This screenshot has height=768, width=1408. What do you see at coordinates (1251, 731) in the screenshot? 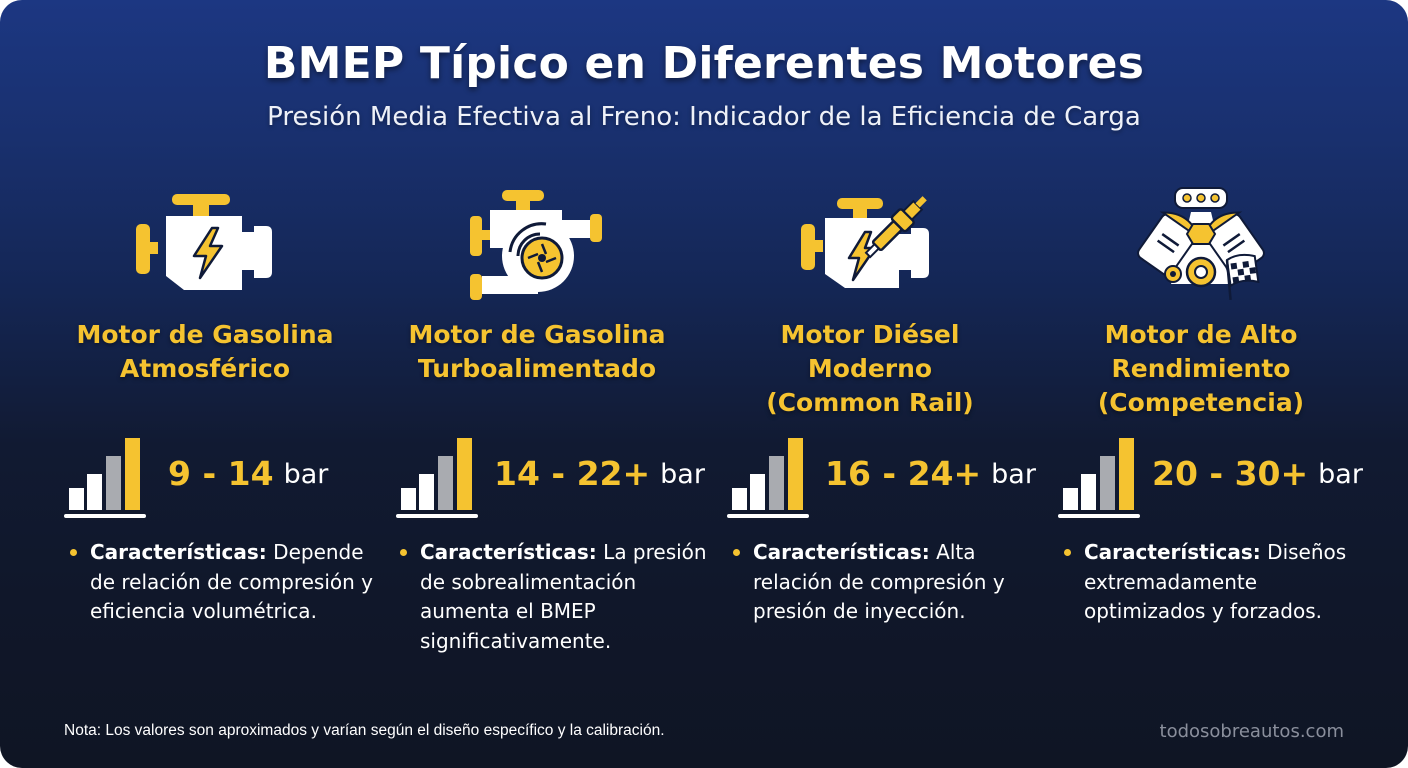
I see `website-watermark: todosobreautos.com` at bounding box center [1251, 731].